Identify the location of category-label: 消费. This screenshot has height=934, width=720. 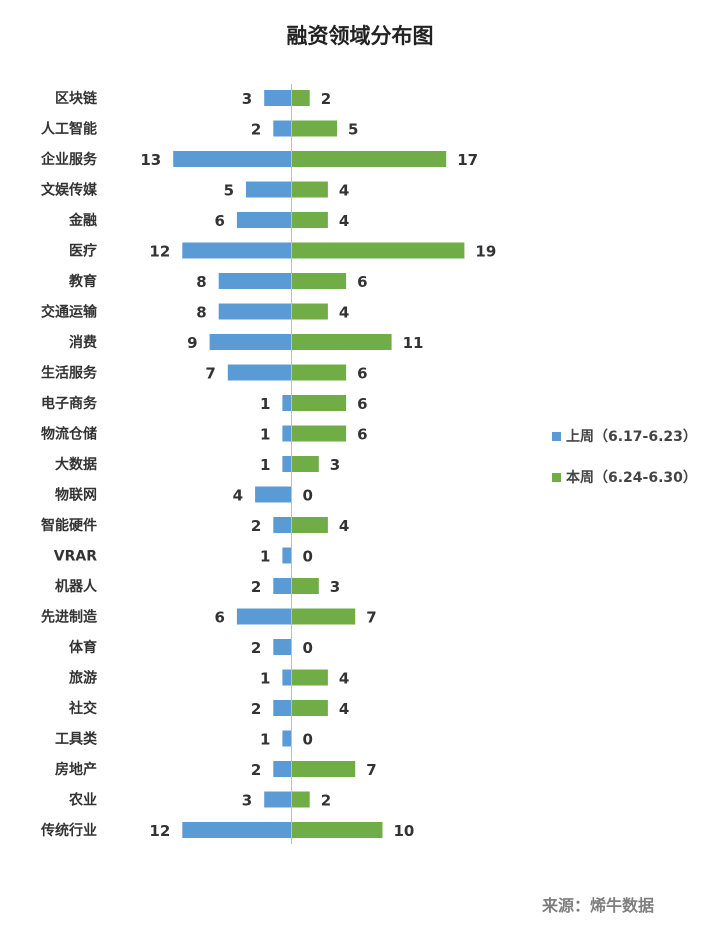
(83, 342).